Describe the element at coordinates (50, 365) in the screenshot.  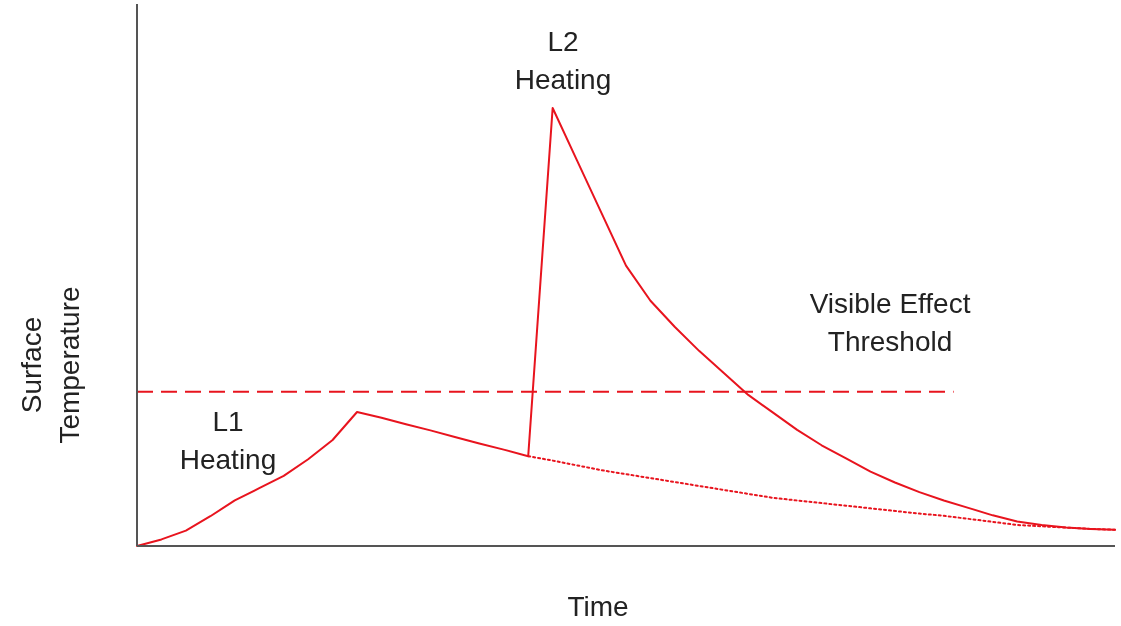
I see `y-axis-title: Surface Temperature` at that location.